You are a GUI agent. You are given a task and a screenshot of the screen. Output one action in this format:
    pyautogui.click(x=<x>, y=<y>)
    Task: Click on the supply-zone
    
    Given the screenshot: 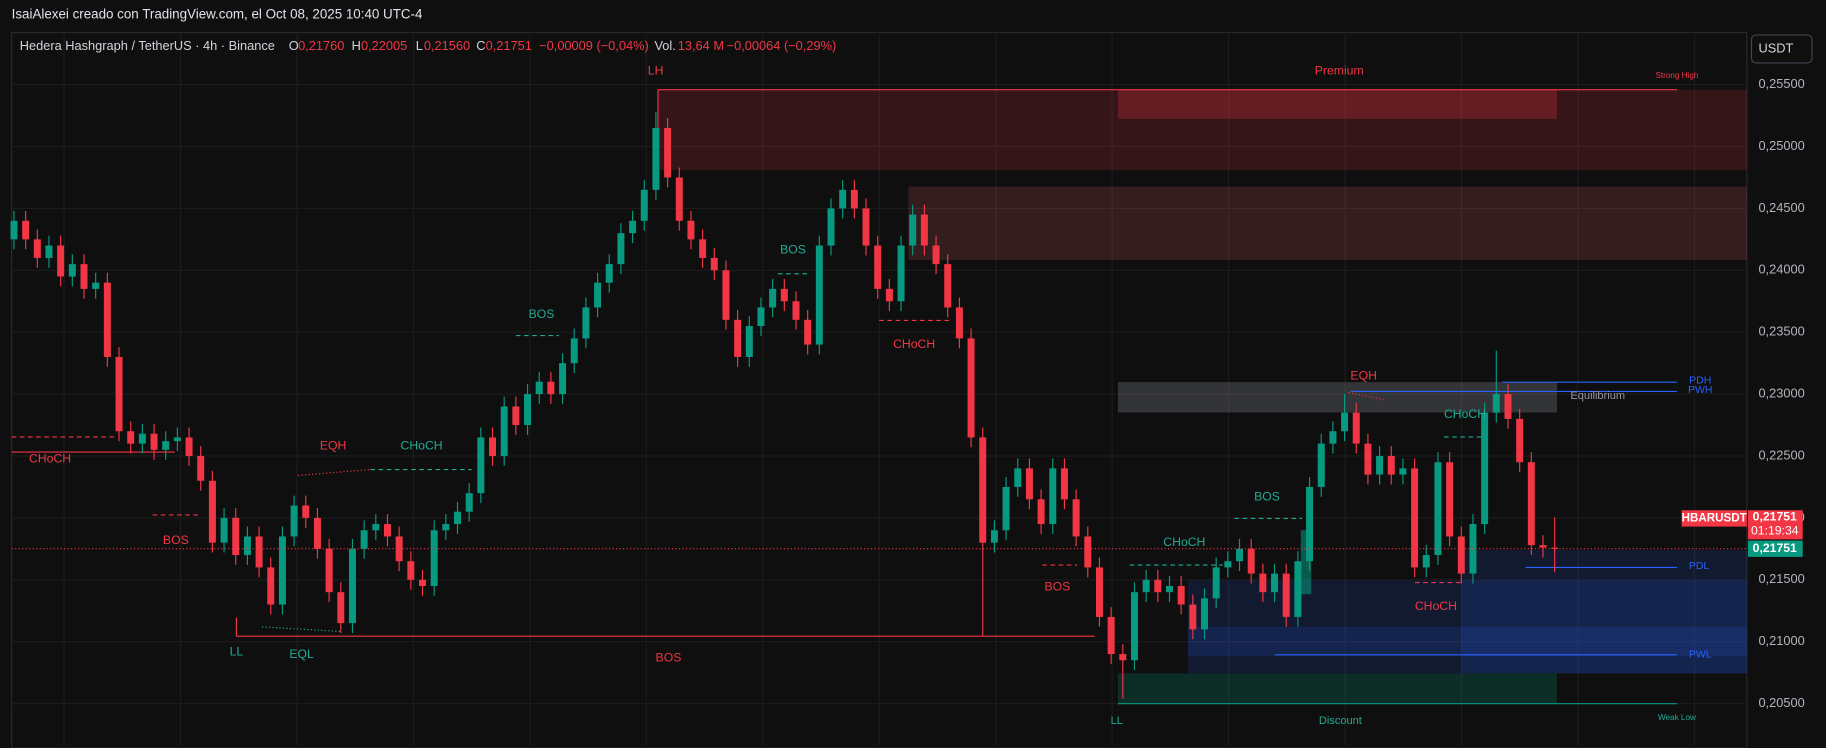 What is the action you would take?
    pyautogui.click(x=1327, y=223)
    